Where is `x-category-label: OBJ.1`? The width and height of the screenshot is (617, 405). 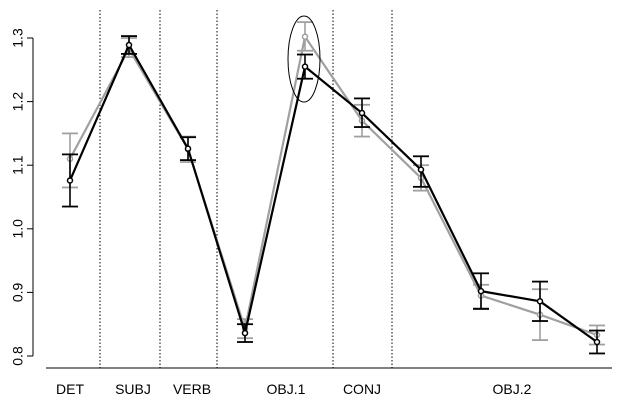 x-category-label: OBJ.1 is located at coordinates (286, 389).